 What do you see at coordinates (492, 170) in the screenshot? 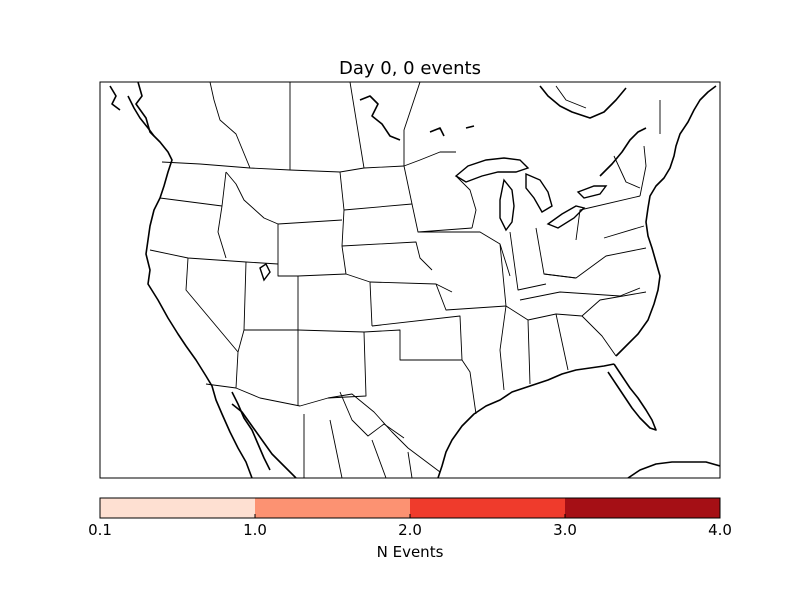
I see `lake-superior` at bounding box center [492, 170].